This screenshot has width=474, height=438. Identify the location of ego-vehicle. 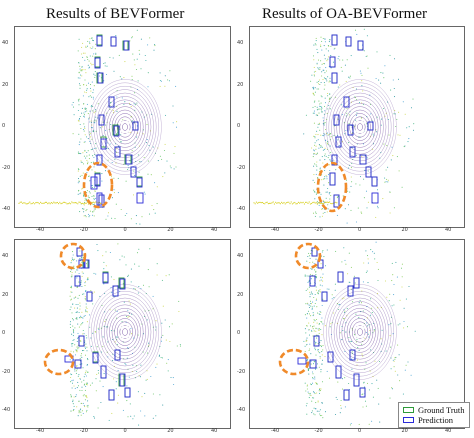
(125, 127).